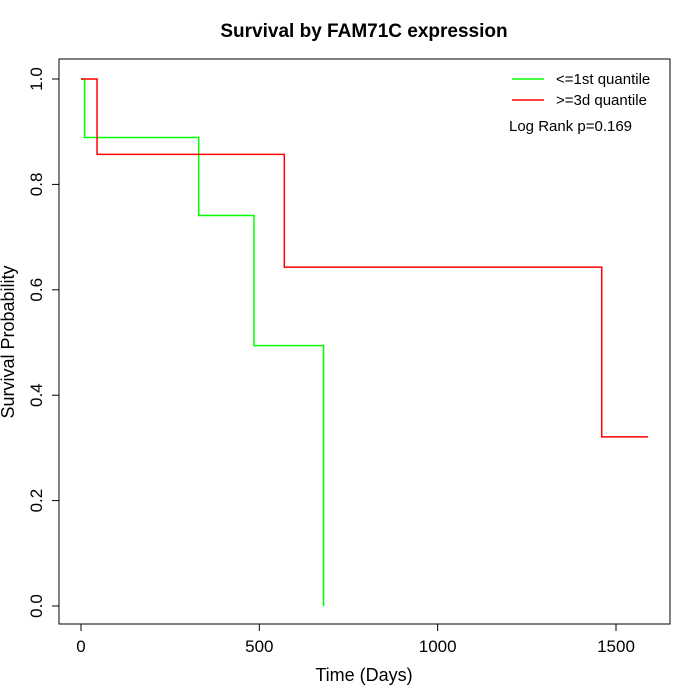 Image resolution: width=700 pixels, height=700 pixels. Describe the element at coordinates (36, 185) in the screenshot. I see `y-tick-label: 0.8` at that location.